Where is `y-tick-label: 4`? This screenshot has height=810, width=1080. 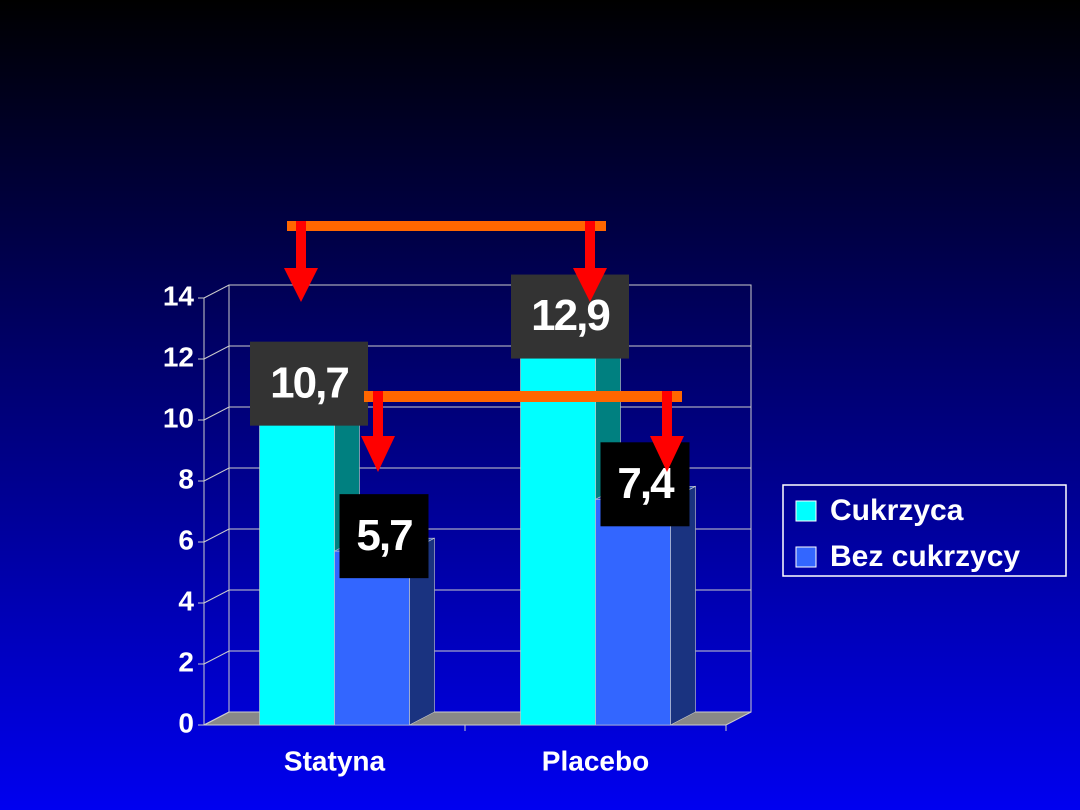 y-tick-label: 4 is located at coordinates (186, 600).